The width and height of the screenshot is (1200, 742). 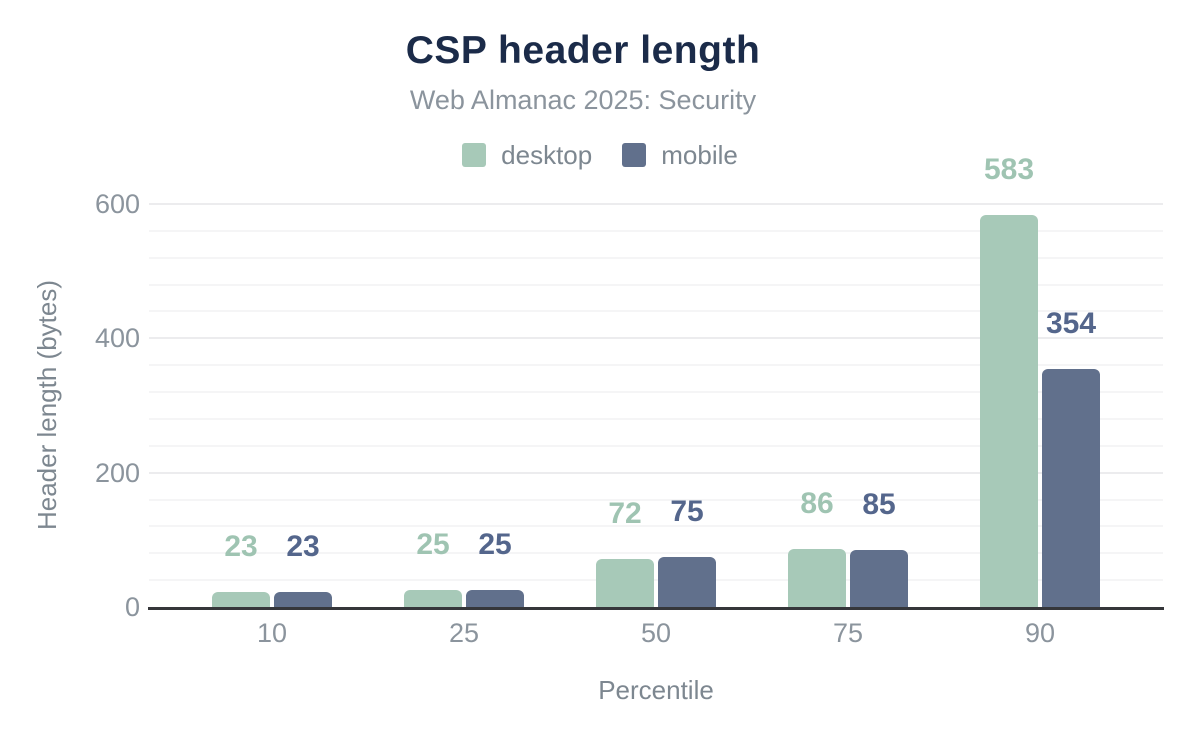 What do you see at coordinates (817, 578) in the screenshot?
I see `bar-desktop-p75` at bounding box center [817, 578].